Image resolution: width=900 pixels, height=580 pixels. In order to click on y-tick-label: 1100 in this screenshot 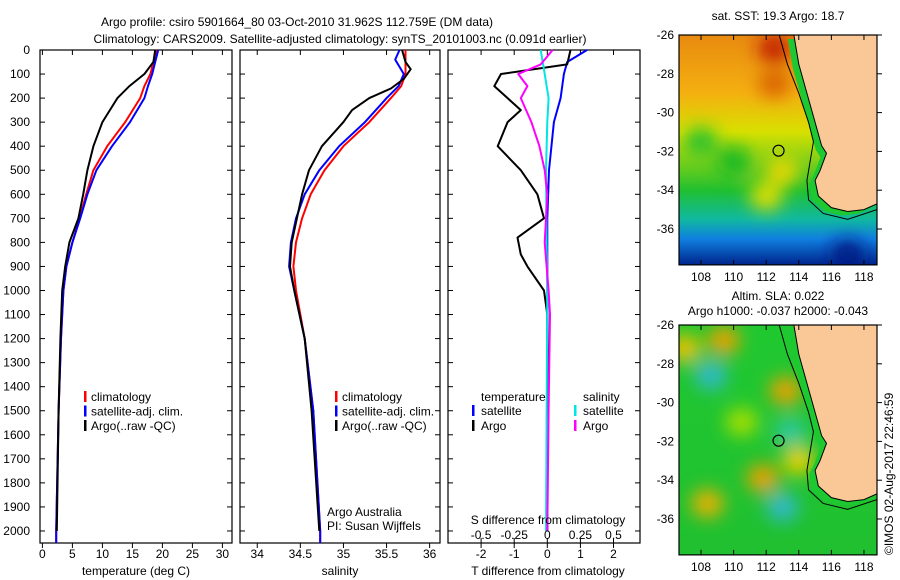, I will do `click(17, 315)`.